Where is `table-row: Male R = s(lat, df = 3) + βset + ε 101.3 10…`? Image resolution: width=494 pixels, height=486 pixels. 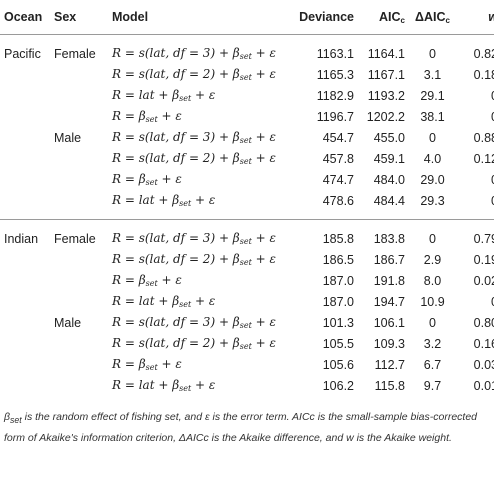 table-row: Male R = s(lat, df = 3) + βset + ε 101.3 10… is located at coordinates (247, 322).